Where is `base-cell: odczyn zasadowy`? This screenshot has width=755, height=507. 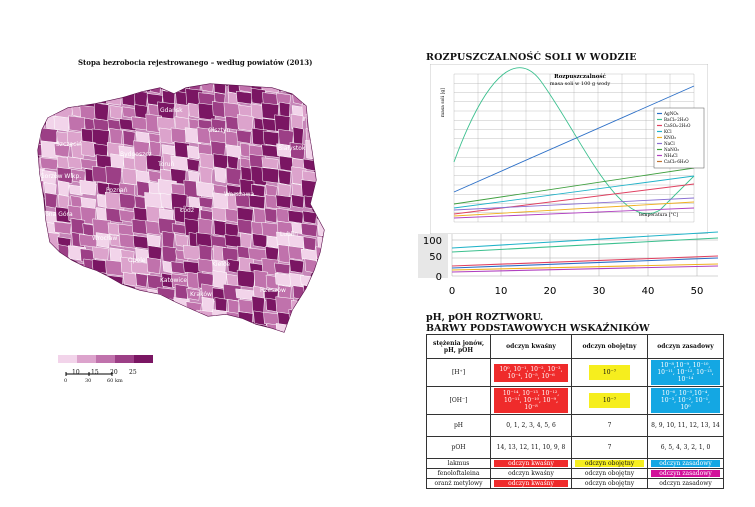 base-cell: odczyn zasadowy is located at coordinates (685, 483).